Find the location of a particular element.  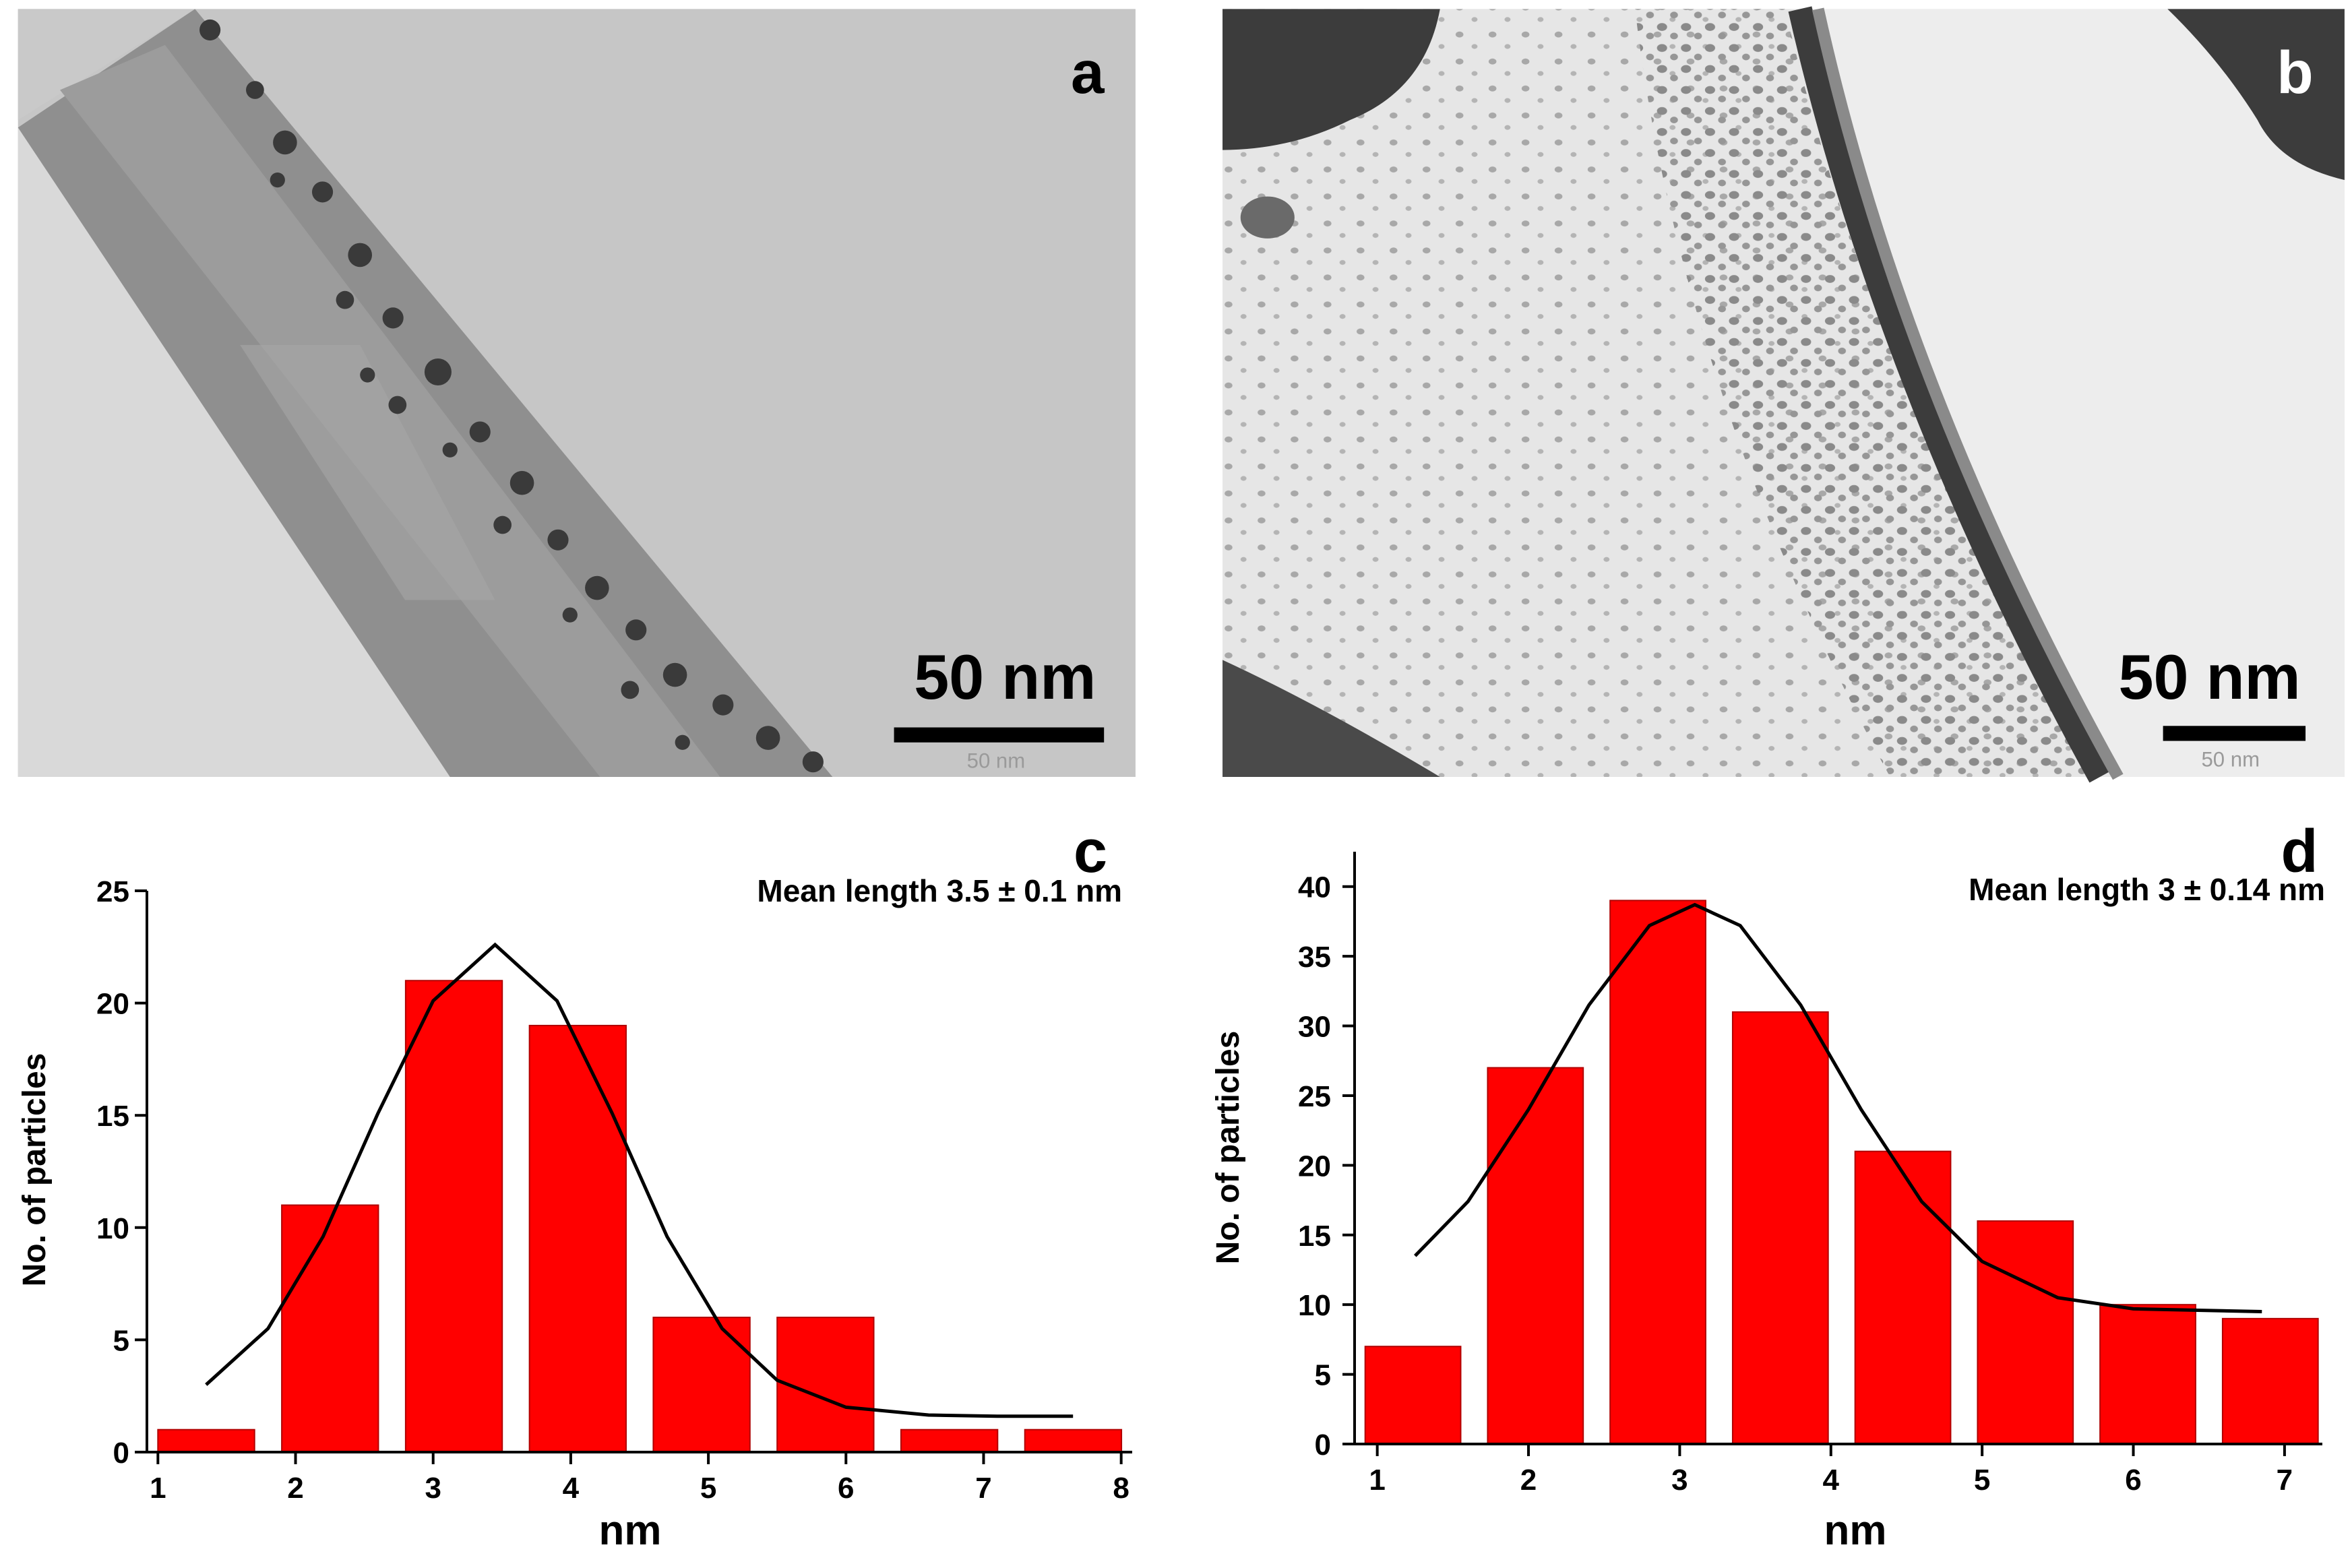

x-tick-label: 8 is located at coordinates (1121, 1488).